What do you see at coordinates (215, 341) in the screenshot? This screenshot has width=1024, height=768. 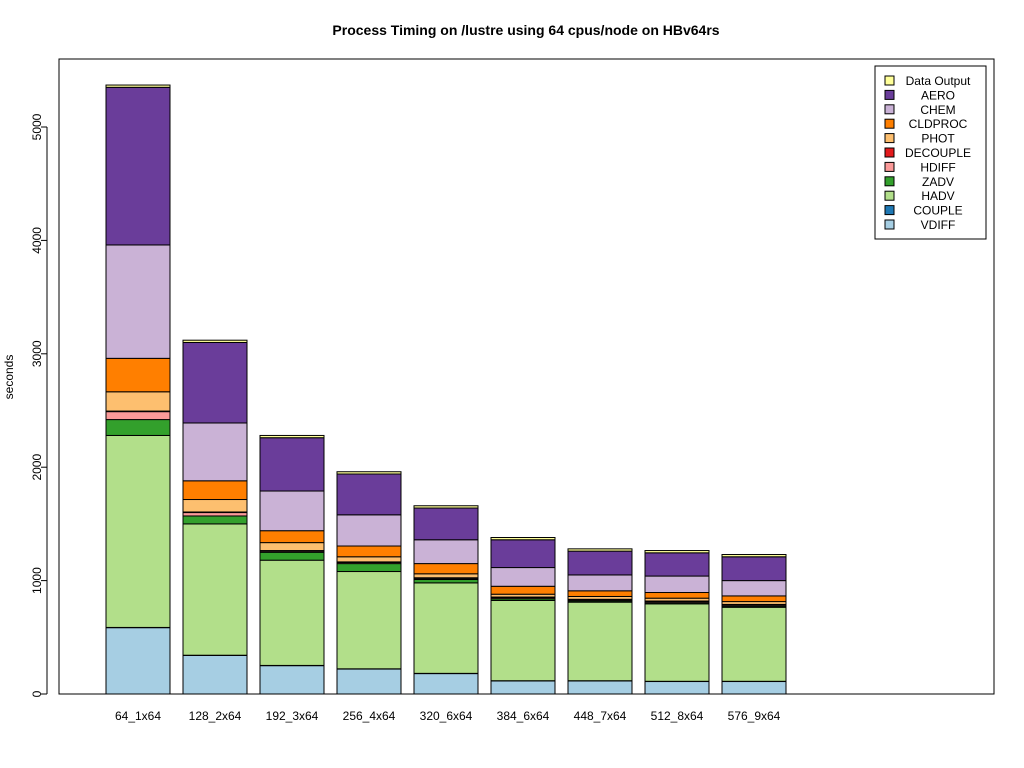 I see `bar-segment-data-output-128_2x64` at bounding box center [215, 341].